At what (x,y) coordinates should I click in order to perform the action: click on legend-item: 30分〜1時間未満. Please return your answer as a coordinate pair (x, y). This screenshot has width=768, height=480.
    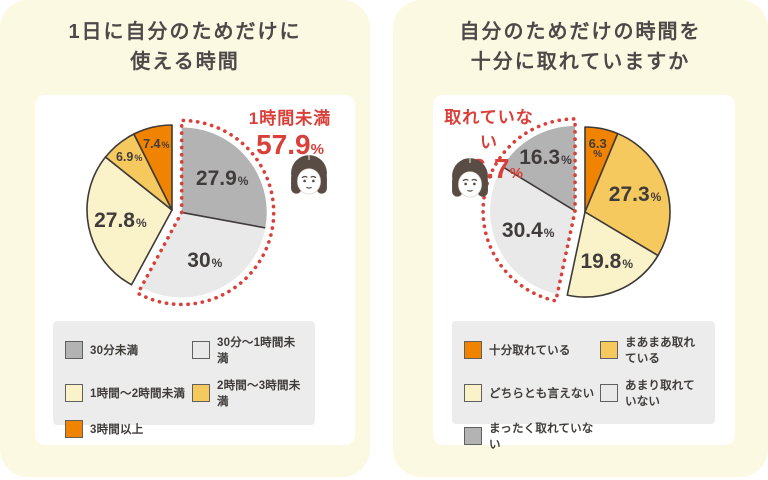
    Looking at the image, I should click on (247, 350).